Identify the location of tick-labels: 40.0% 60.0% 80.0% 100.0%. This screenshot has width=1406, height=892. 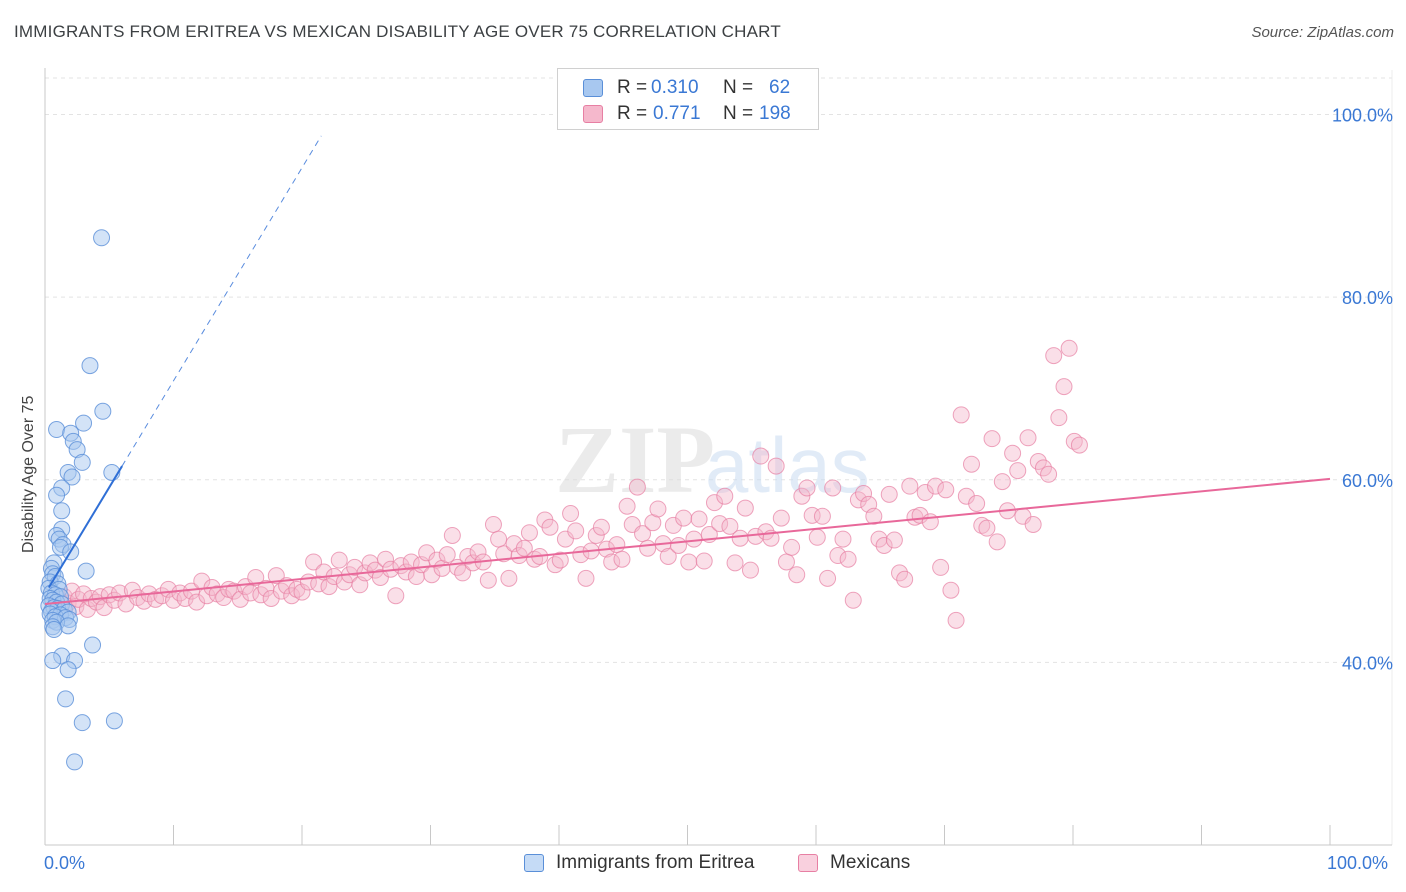
(1362, 390).